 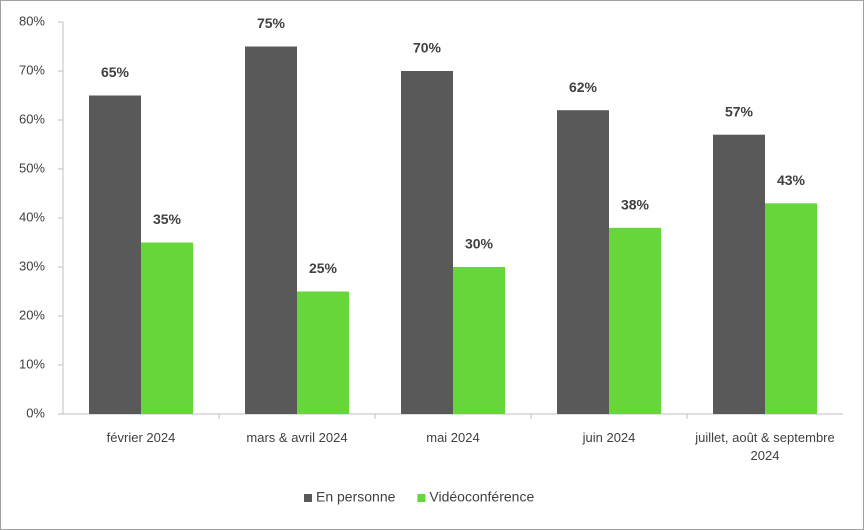 What do you see at coordinates (271, 23) in the screenshot?
I see `value-label: 75%` at bounding box center [271, 23].